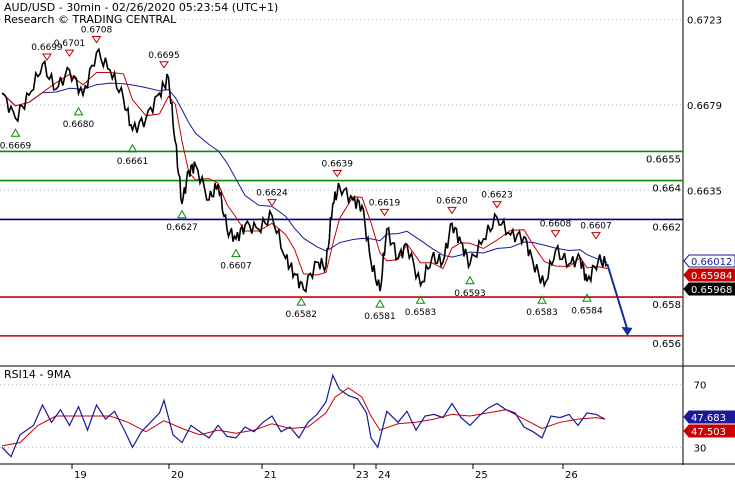 The width and height of the screenshot is (735, 480). I want to click on high-label: 0.6695, so click(164, 56).